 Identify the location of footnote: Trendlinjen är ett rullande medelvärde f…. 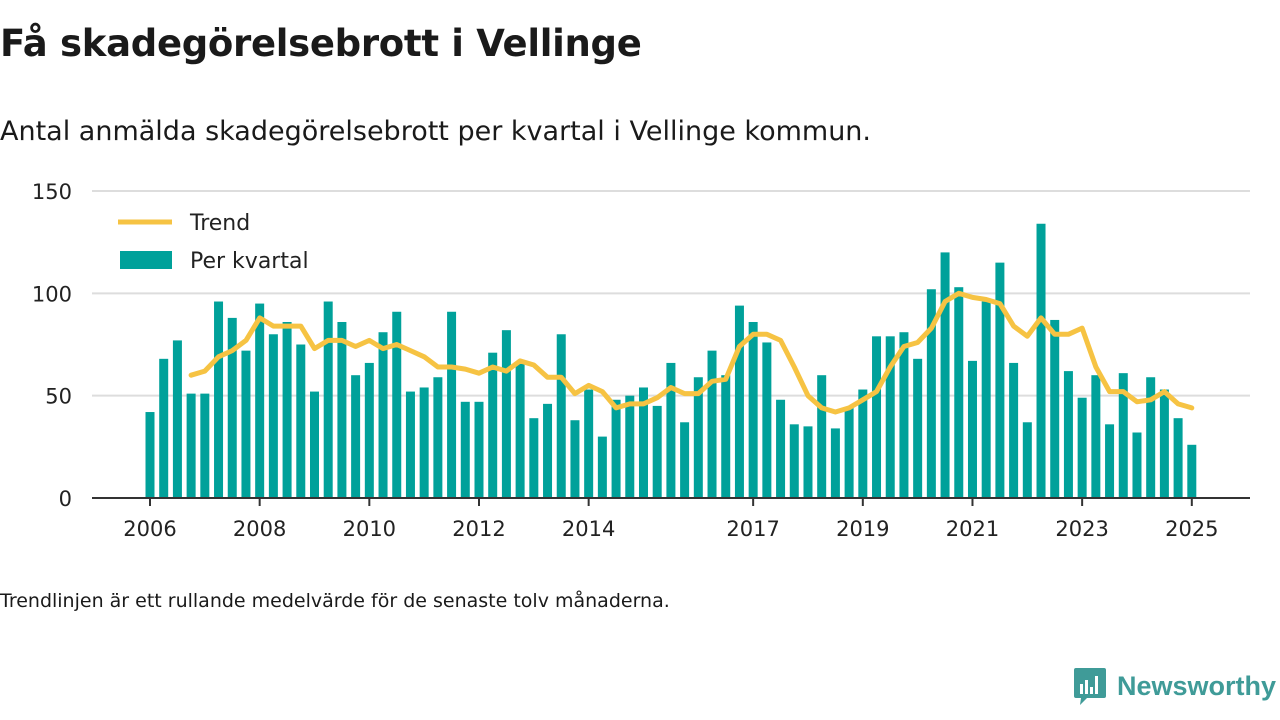
(335, 601).